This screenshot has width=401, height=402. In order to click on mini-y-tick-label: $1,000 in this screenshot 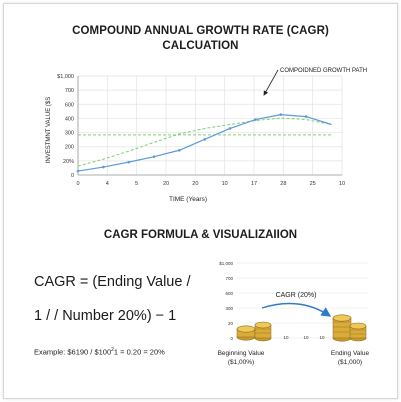, I will do `click(226, 263)`.